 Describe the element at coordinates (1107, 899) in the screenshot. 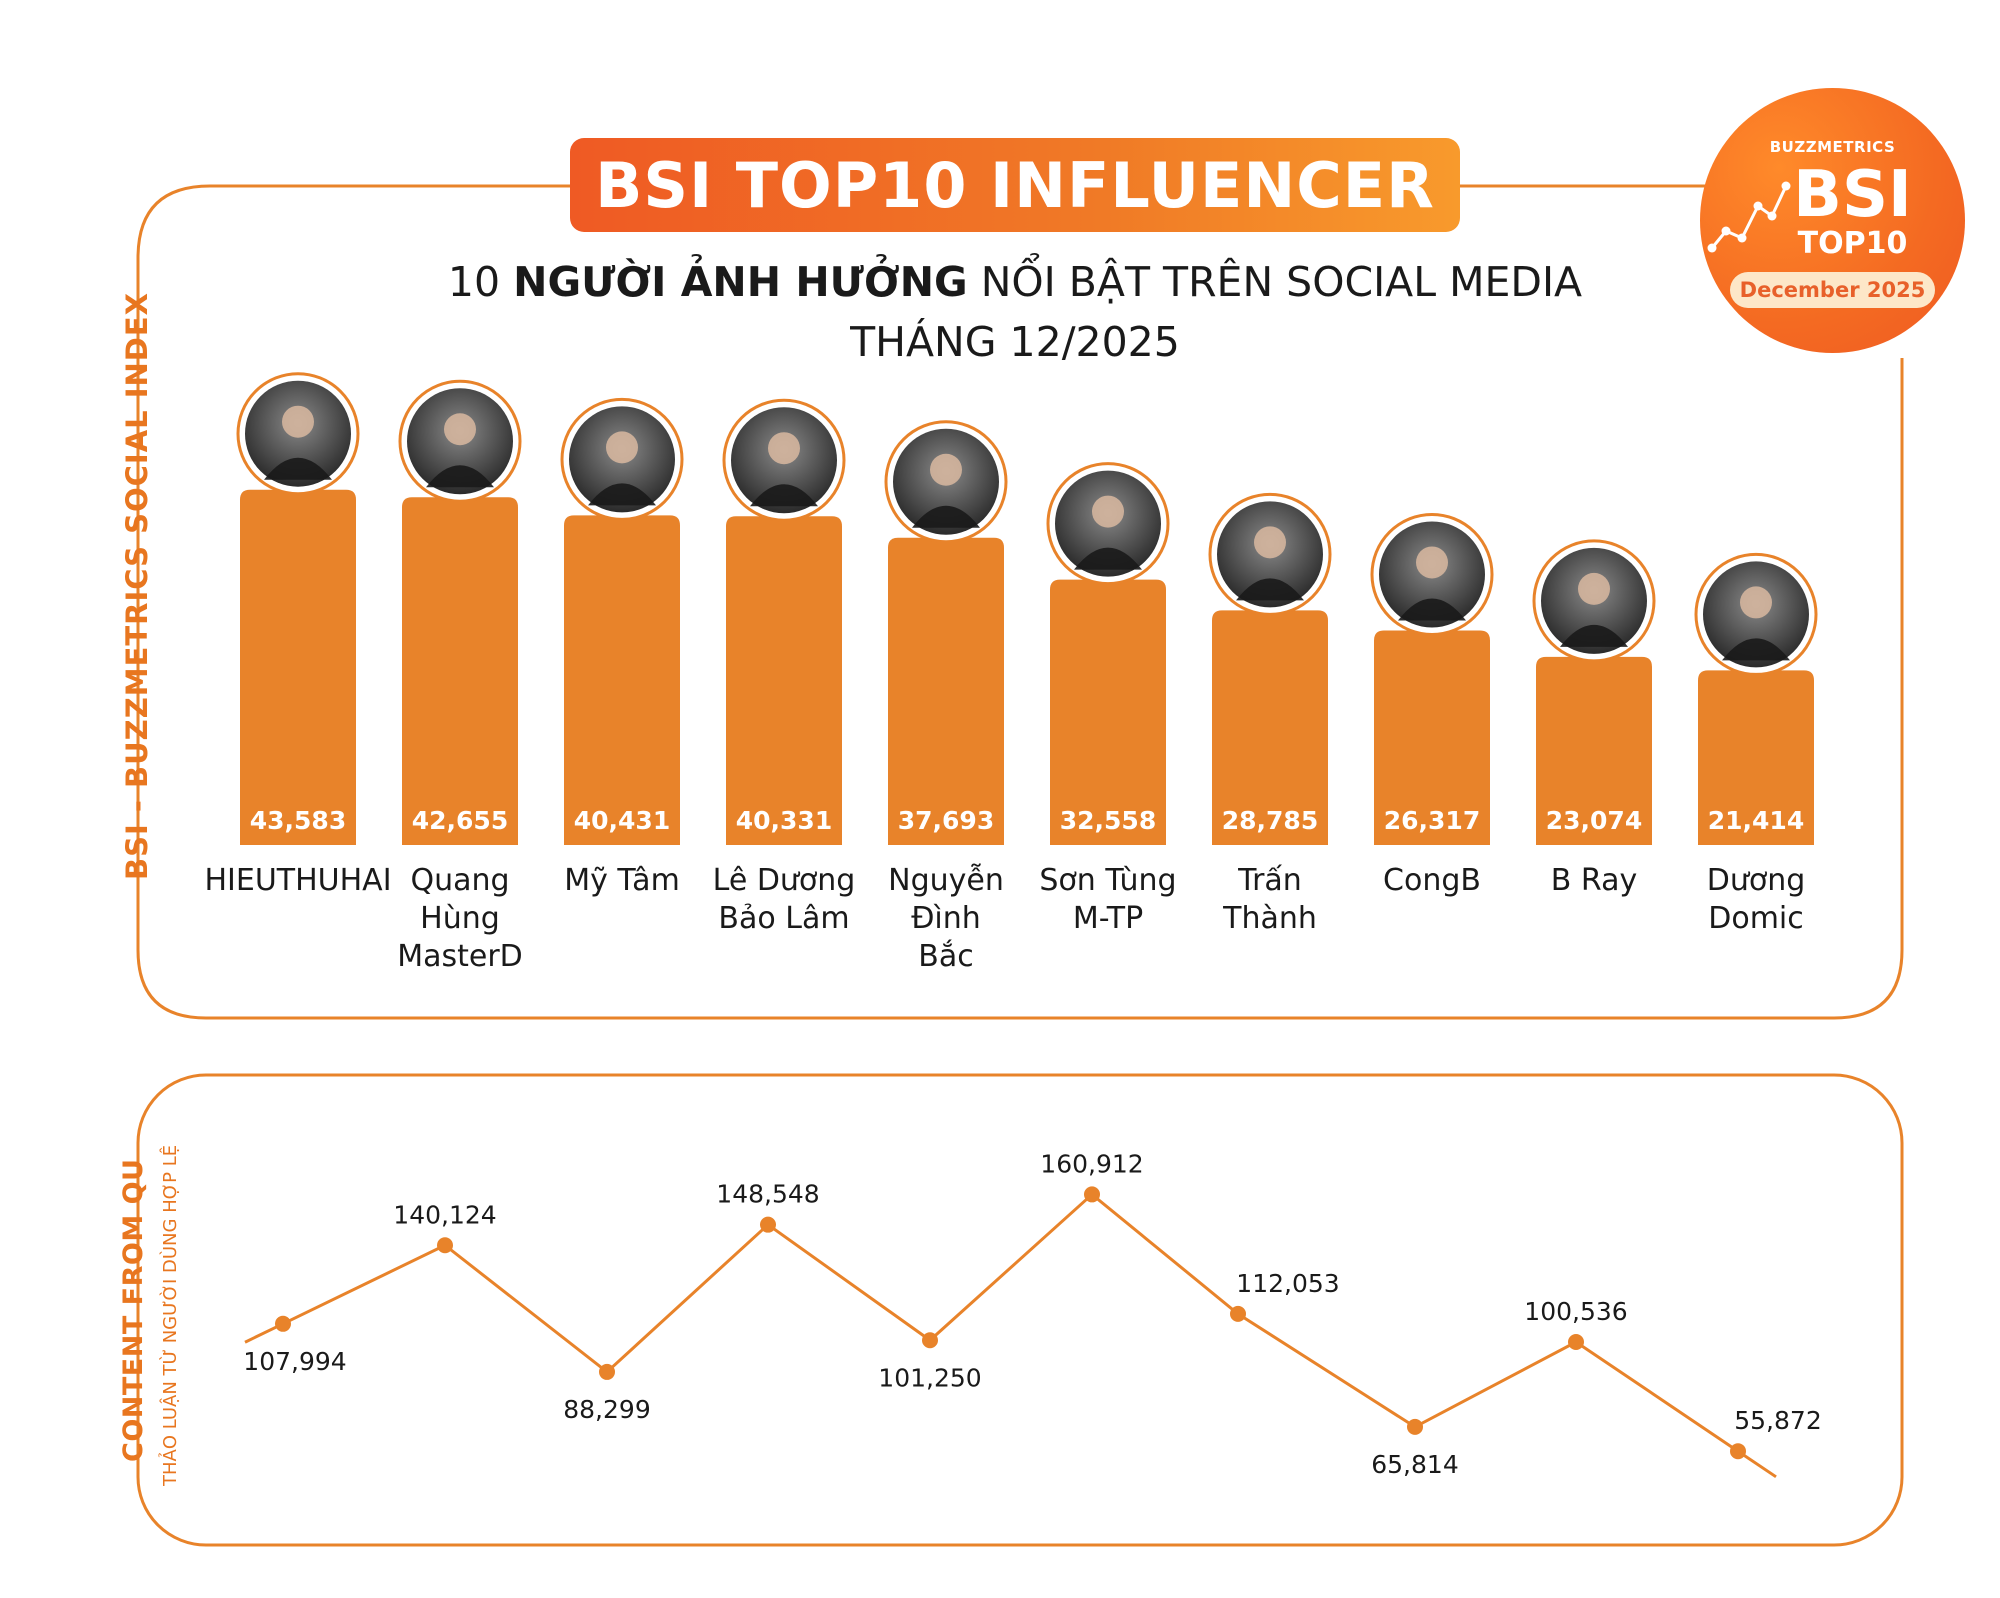

I see `category-label: Sơn Tùng M-TP` at that location.